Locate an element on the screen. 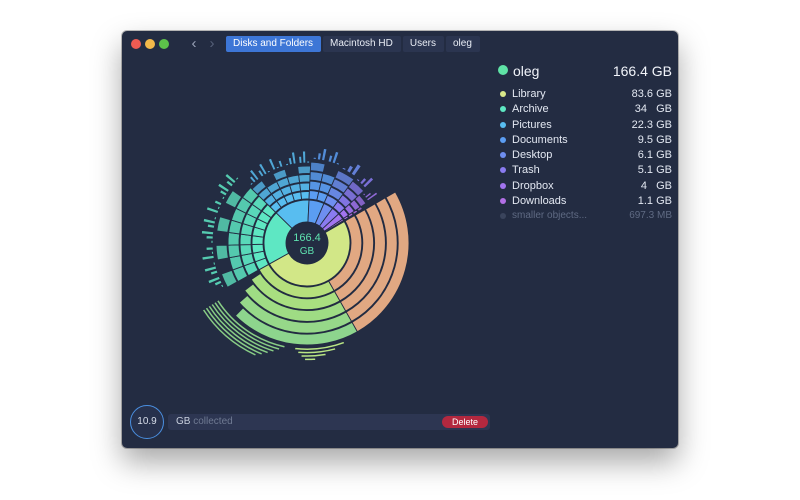 The width and height of the screenshot is (800, 500). sunburst-rings is located at coordinates (305, 254).